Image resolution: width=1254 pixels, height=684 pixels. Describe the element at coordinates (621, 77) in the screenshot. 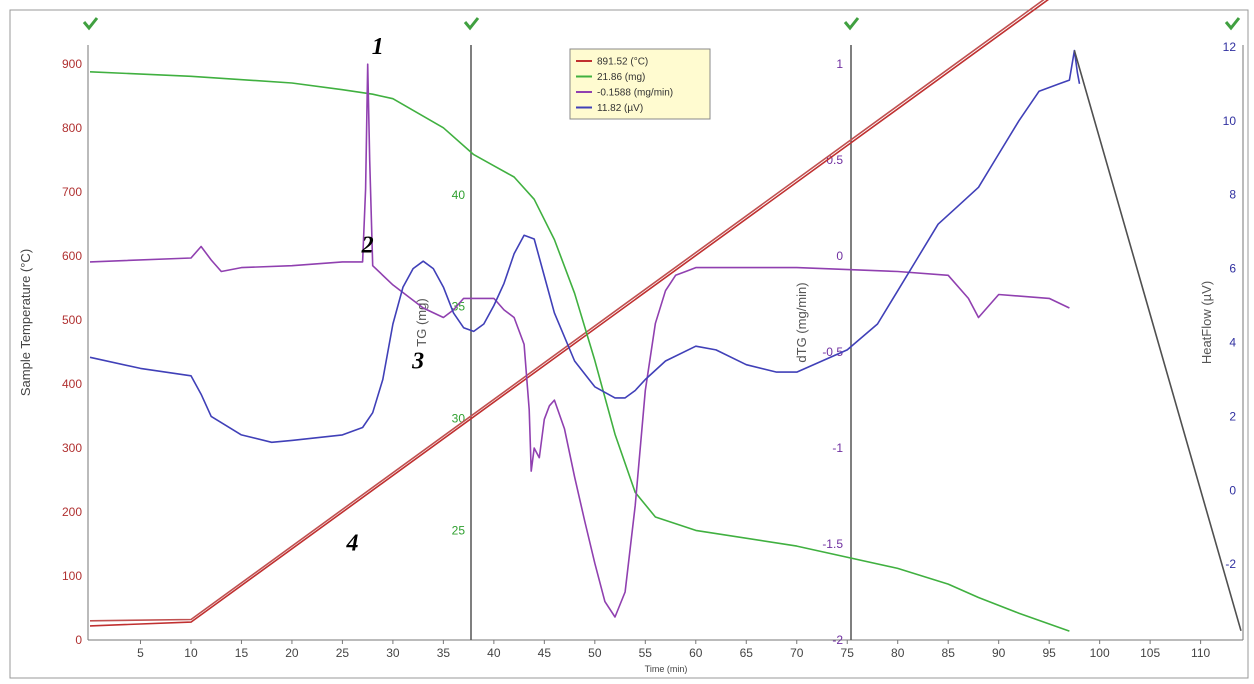

I see `legend-entry-1: 21.86 (mg)` at that location.